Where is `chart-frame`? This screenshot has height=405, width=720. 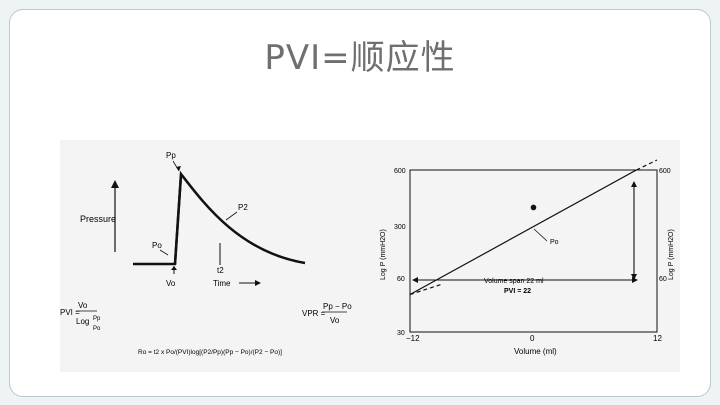 chart-frame is located at coordinates (533, 251).